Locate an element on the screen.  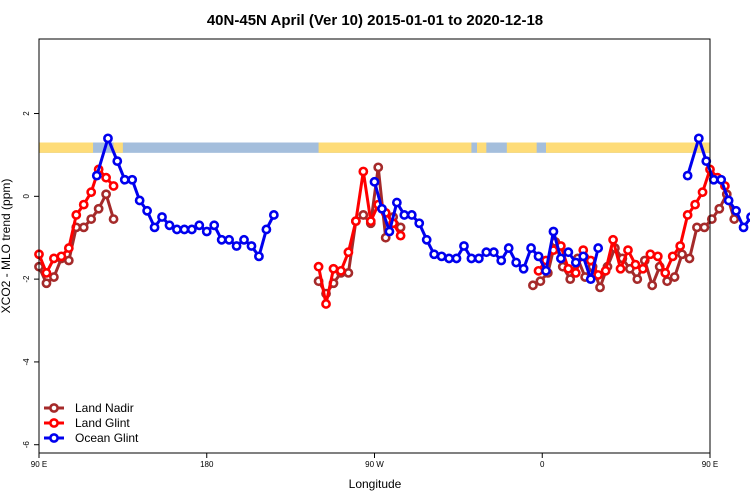
x-axis-label: Longitude is located at coordinates (375, 484).